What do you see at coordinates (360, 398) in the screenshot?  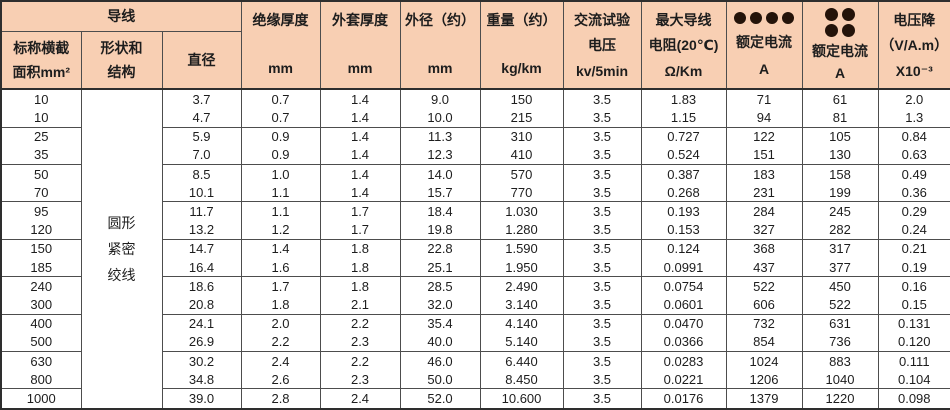 I see `cell-sheath-thickness: 2.4` at bounding box center [360, 398].